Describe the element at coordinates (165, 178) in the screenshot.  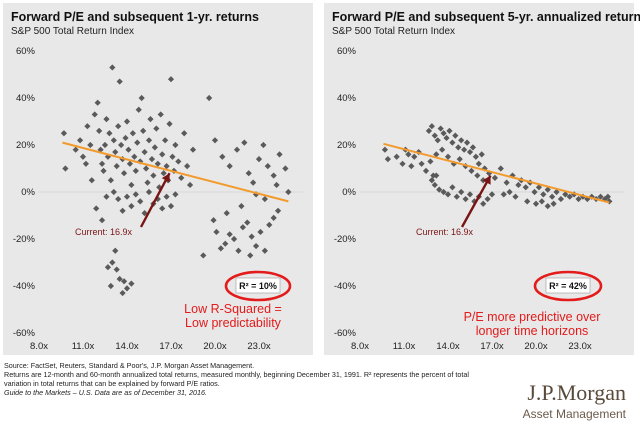
I see `current-arrowhead` at that location.